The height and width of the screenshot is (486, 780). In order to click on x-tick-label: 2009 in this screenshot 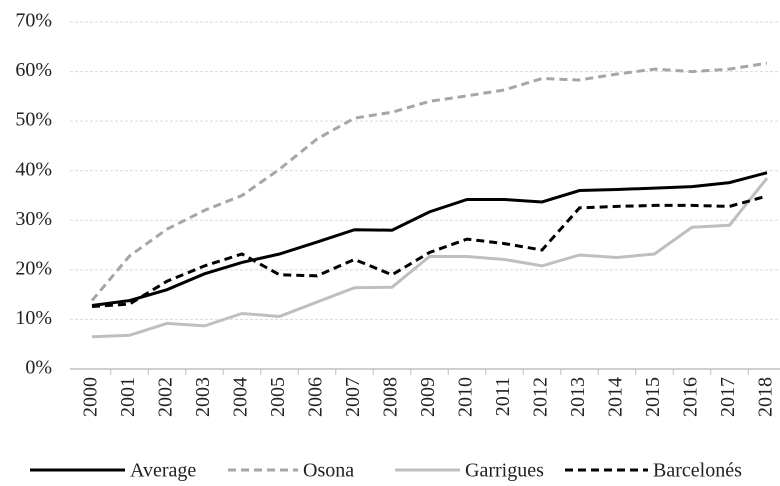, I will do `click(428, 397)`.